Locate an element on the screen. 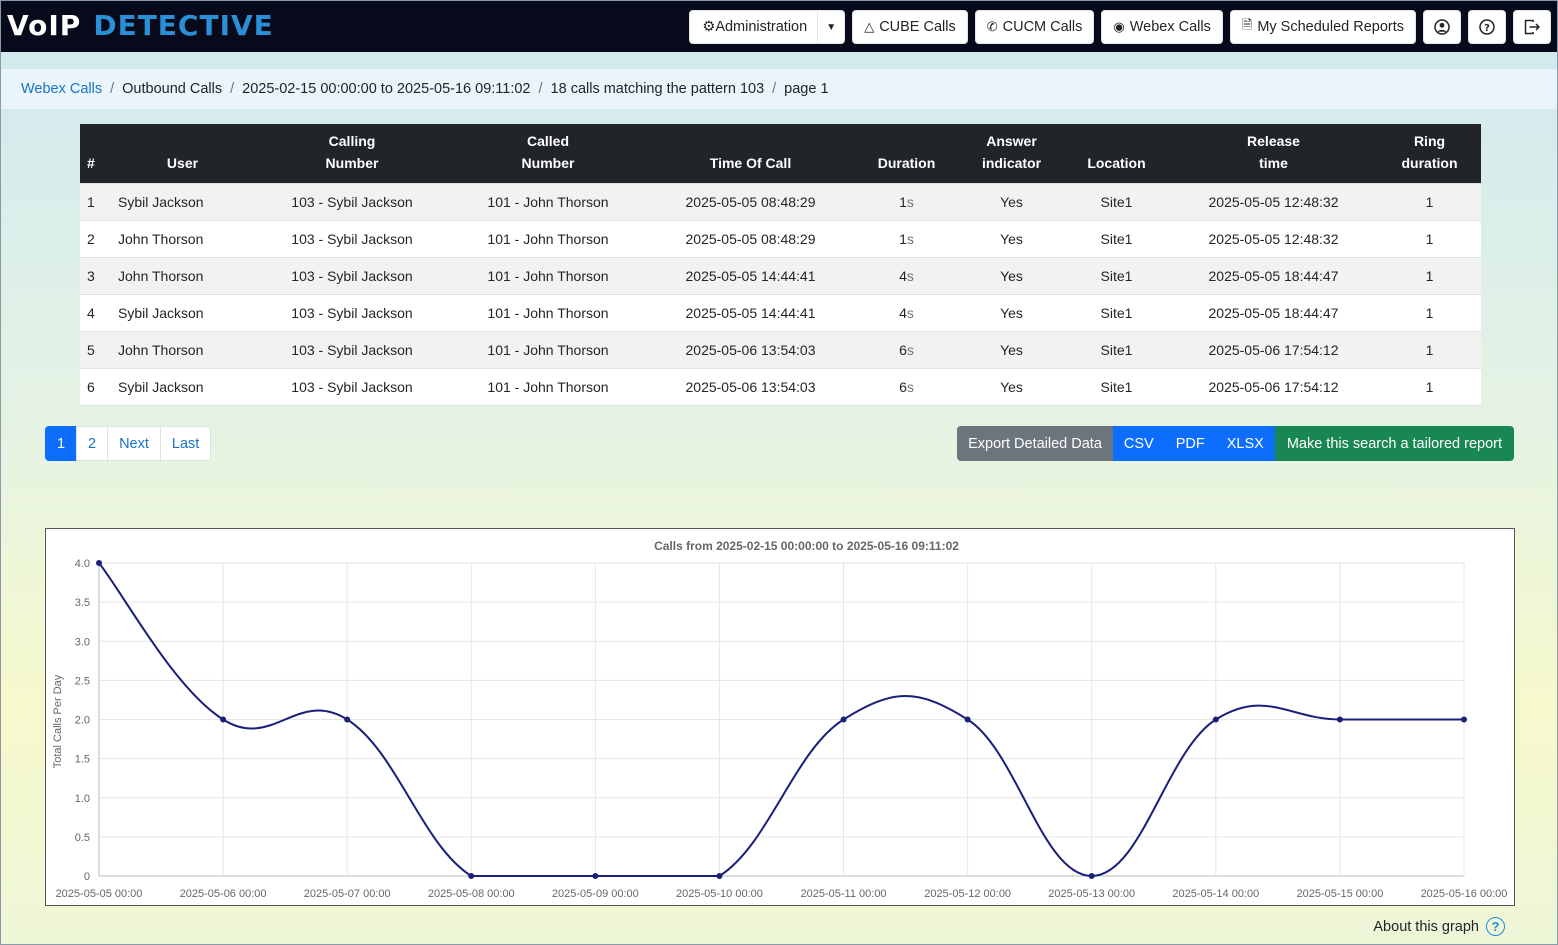 Image resolution: width=1558 pixels, height=945 pixels. administration-label: Administration is located at coordinates (761, 27).